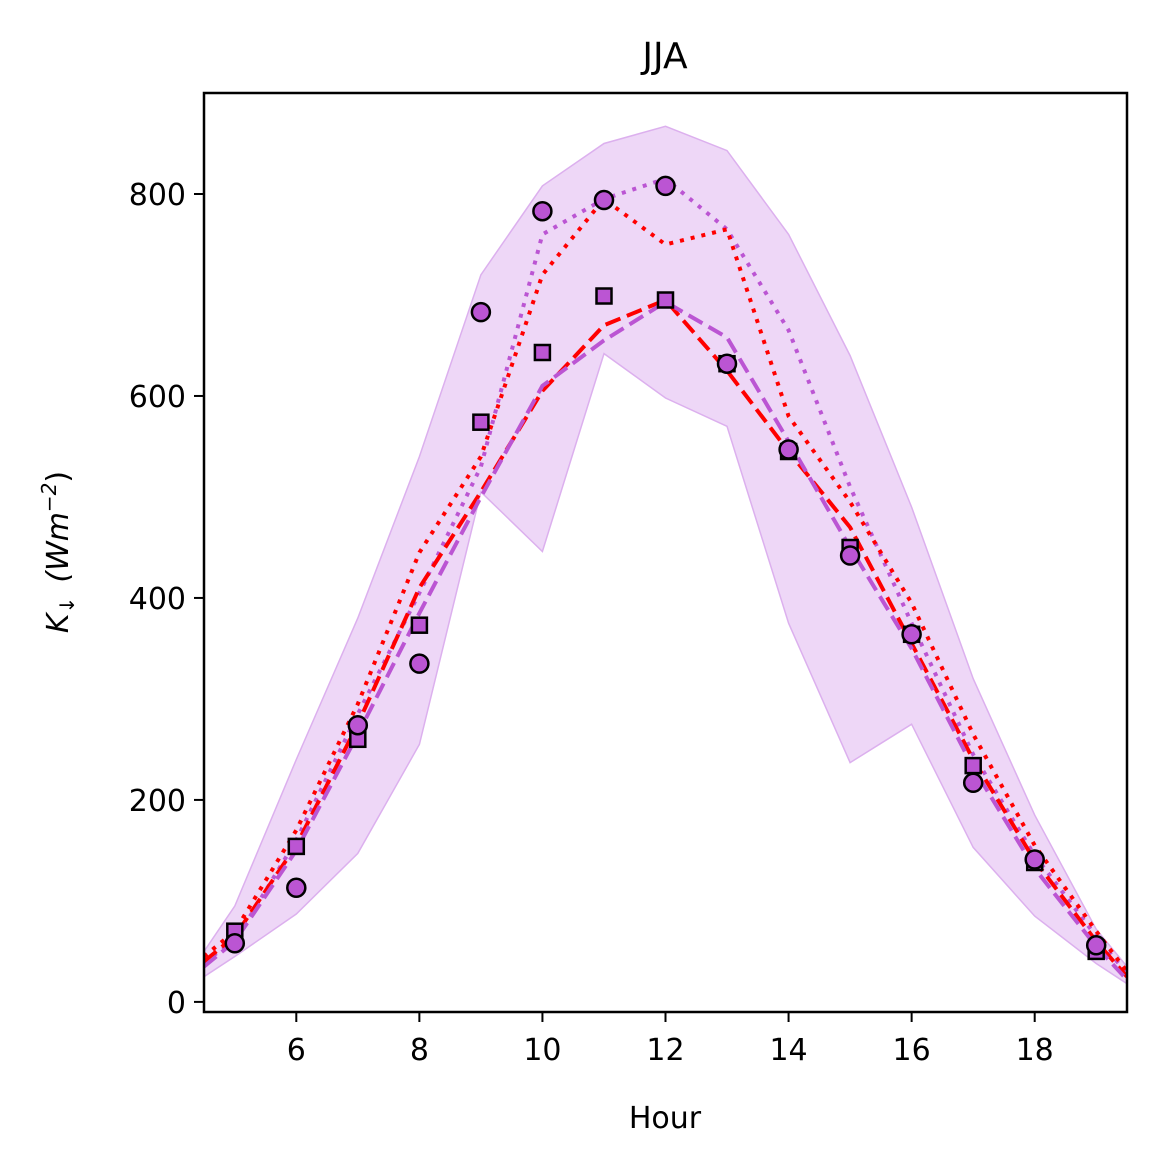 This screenshot has width=1156, height=1168. What do you see at coordinates (157, 195) in the screenshot?
I see `y-tick-label: 800` at bounding box center [157, 195].